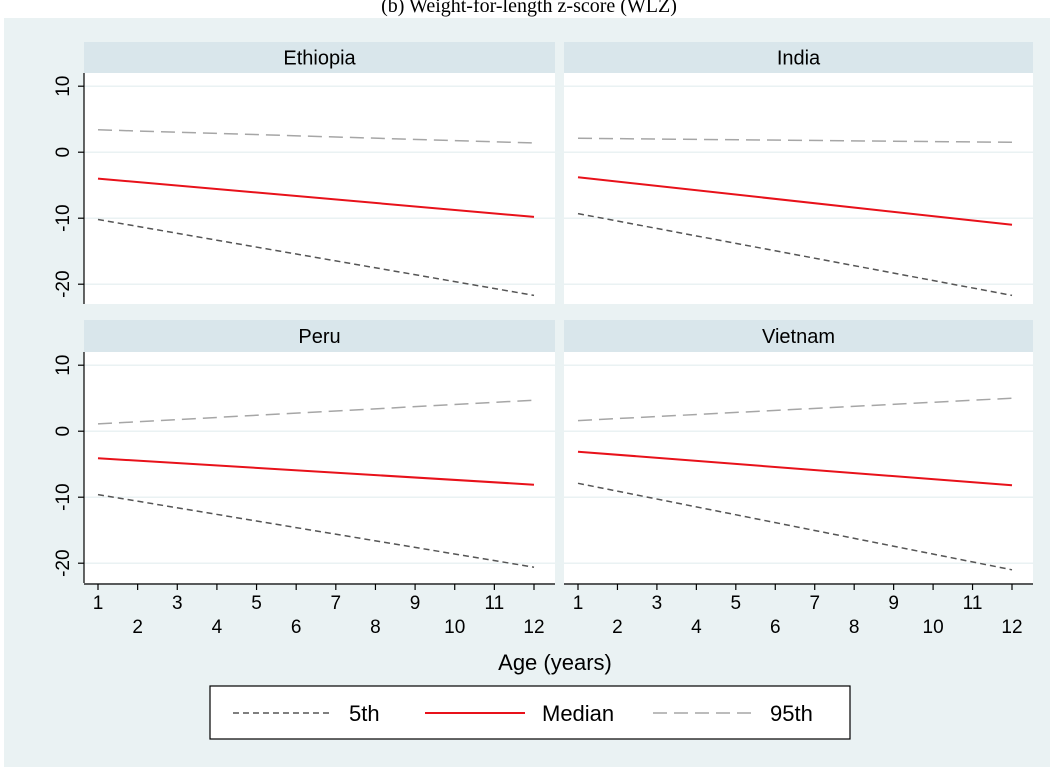 The width and height of the screenshot is (1058, 769). What do you see at coordinates (791, 713) in the screenshot?
I see `legend-label-95th: 95th` at bounding box center [791, 713].